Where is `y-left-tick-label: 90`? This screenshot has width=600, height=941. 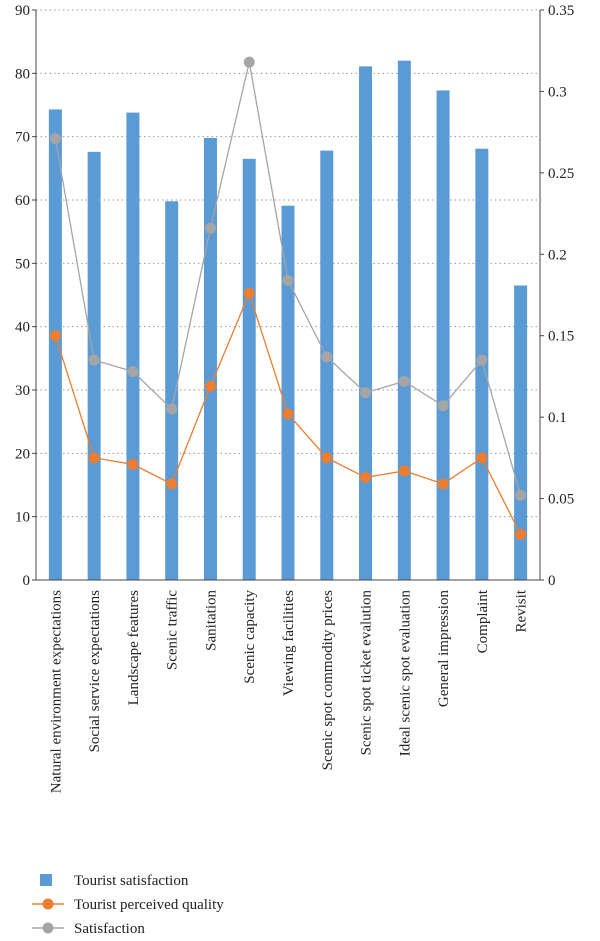
y-left-tick-label: 90 is located at coordinates (22, 11).